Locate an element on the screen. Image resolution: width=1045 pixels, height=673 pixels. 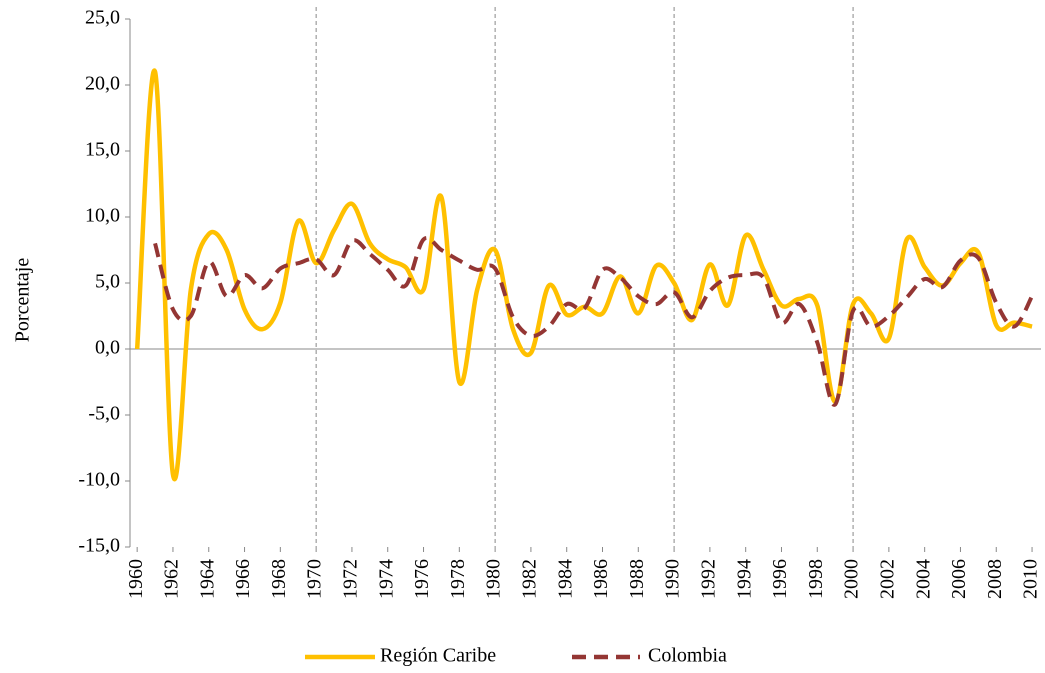
legend-label: Colombia is located at coordinates (687, 656).